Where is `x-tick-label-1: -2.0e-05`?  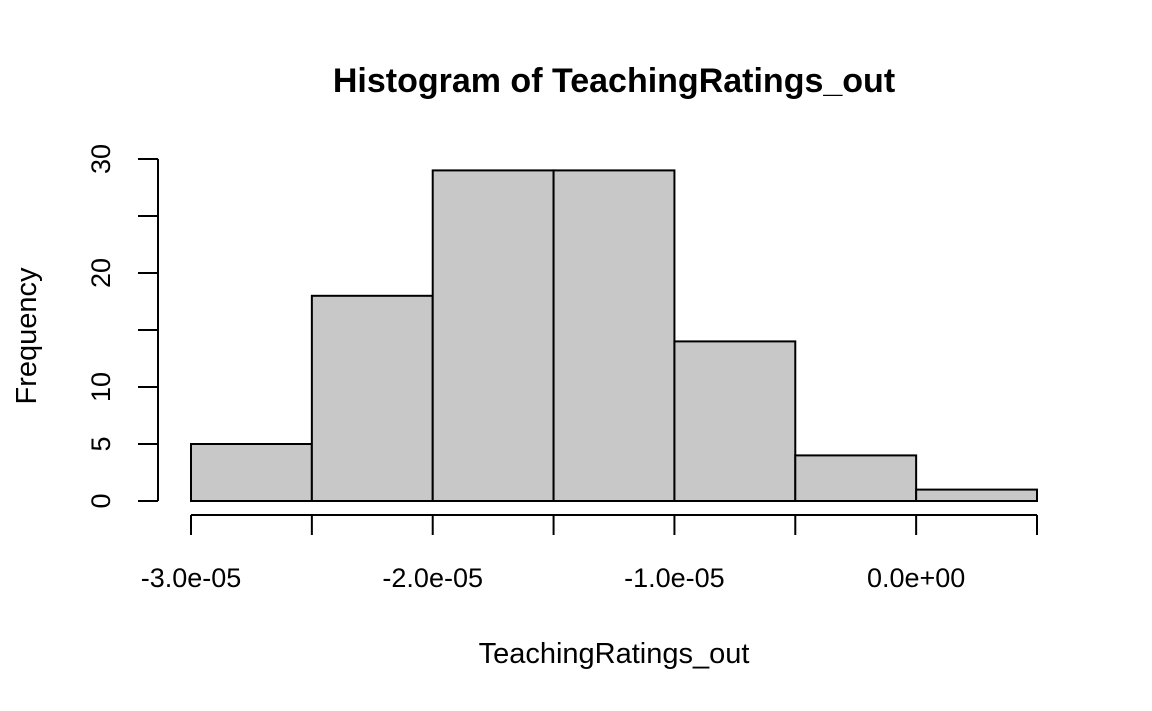
x-tick-label-1: -2.0e-05 is located at coordinates (432, 578).